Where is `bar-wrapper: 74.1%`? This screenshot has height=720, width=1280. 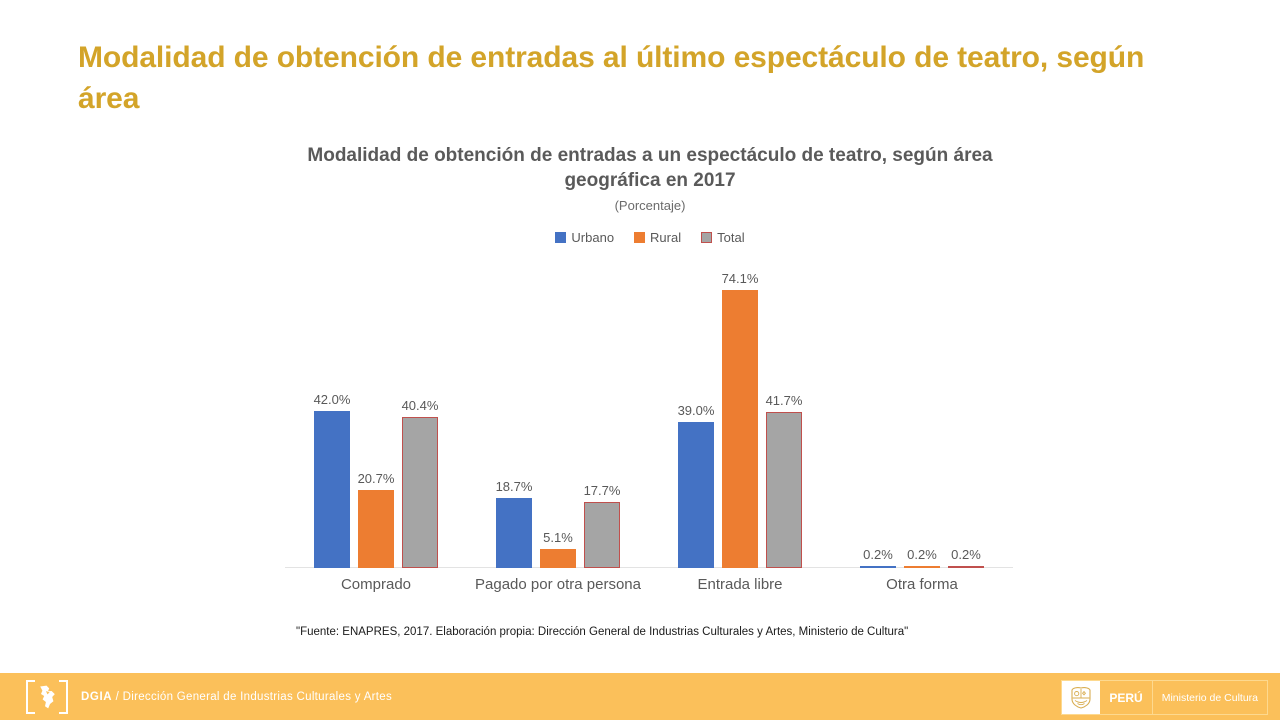
bar-wrapper: 74.1% is located at coordinates (740, 418).